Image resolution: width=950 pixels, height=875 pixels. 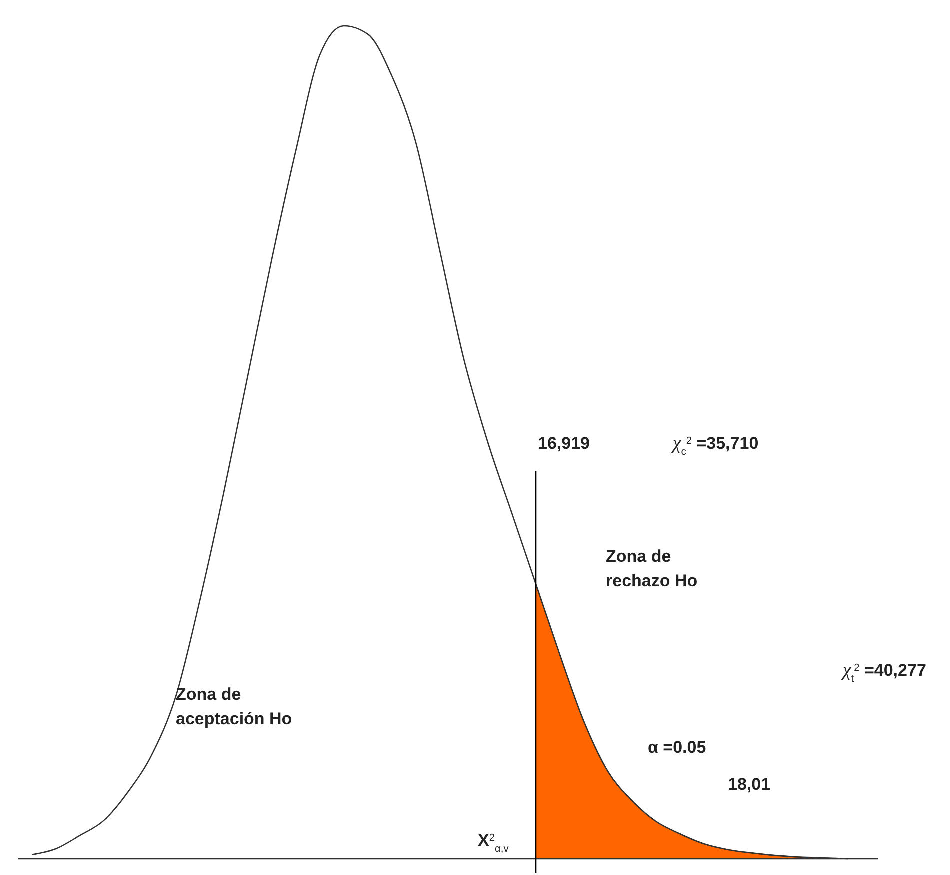 I want to click on annotation: 16,919, so click(x=564, y=443).